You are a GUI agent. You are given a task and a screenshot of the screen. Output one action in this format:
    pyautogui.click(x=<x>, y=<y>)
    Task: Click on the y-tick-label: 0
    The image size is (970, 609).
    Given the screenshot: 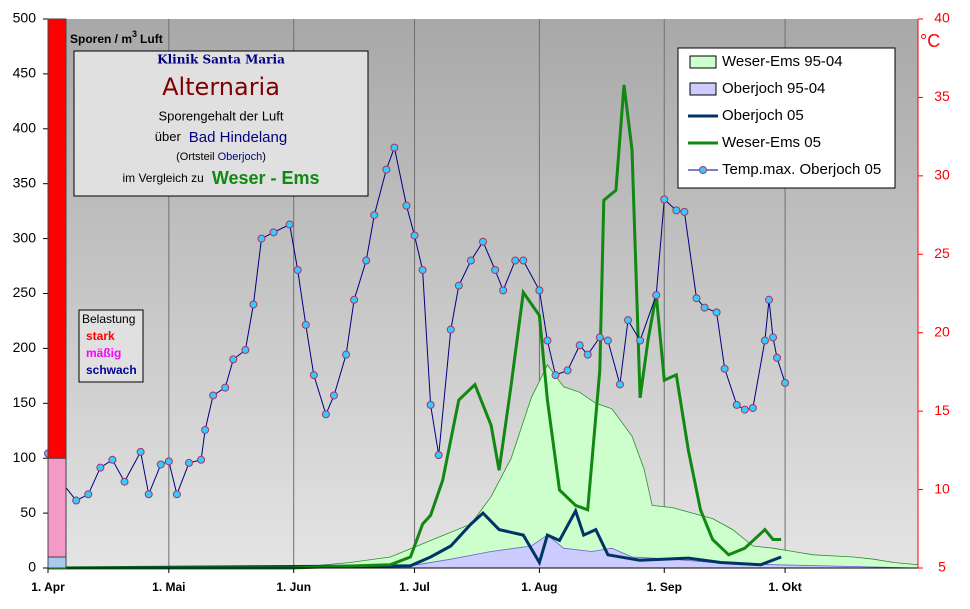 What is the action you would take?
    pyautogui.click(x=32, y=567)
    